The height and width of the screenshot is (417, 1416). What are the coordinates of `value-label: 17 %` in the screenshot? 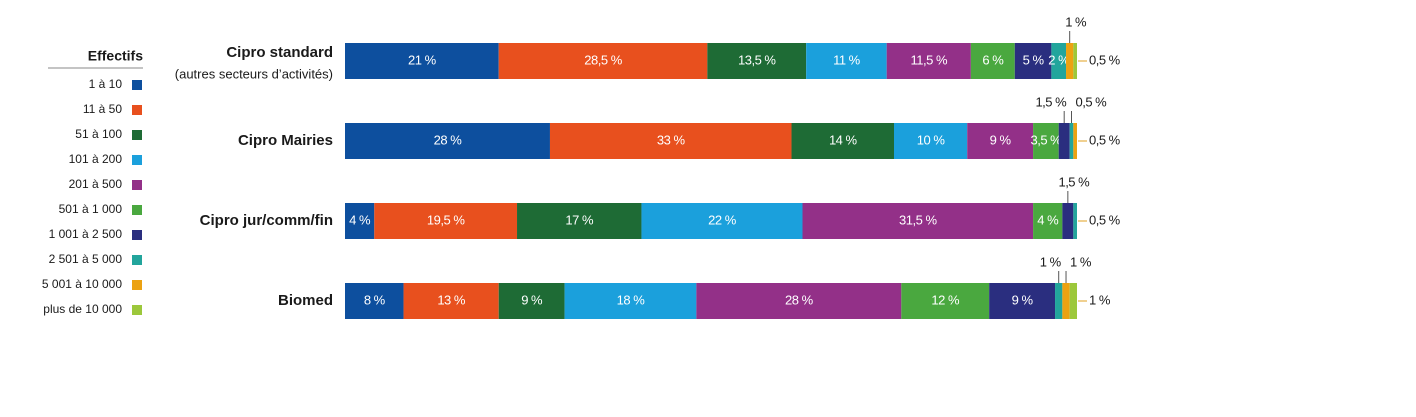 It's located at (579, 219).